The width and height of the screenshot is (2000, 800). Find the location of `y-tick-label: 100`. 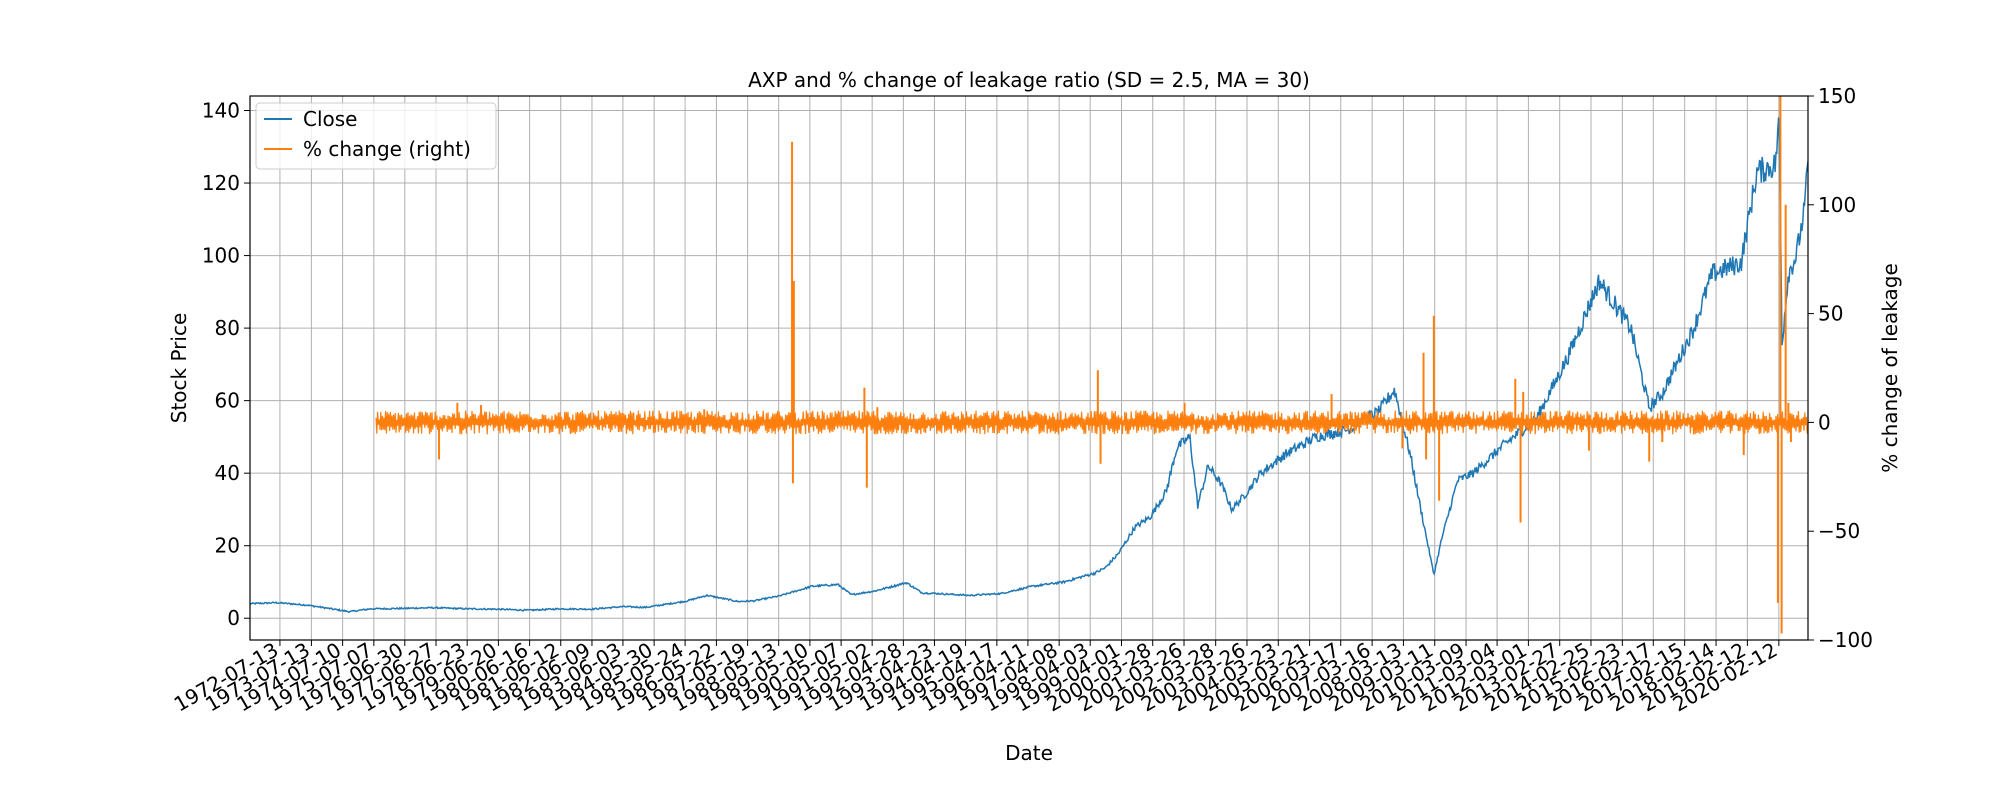

y-tick-label: 100 is located at coordinates (221, 256).